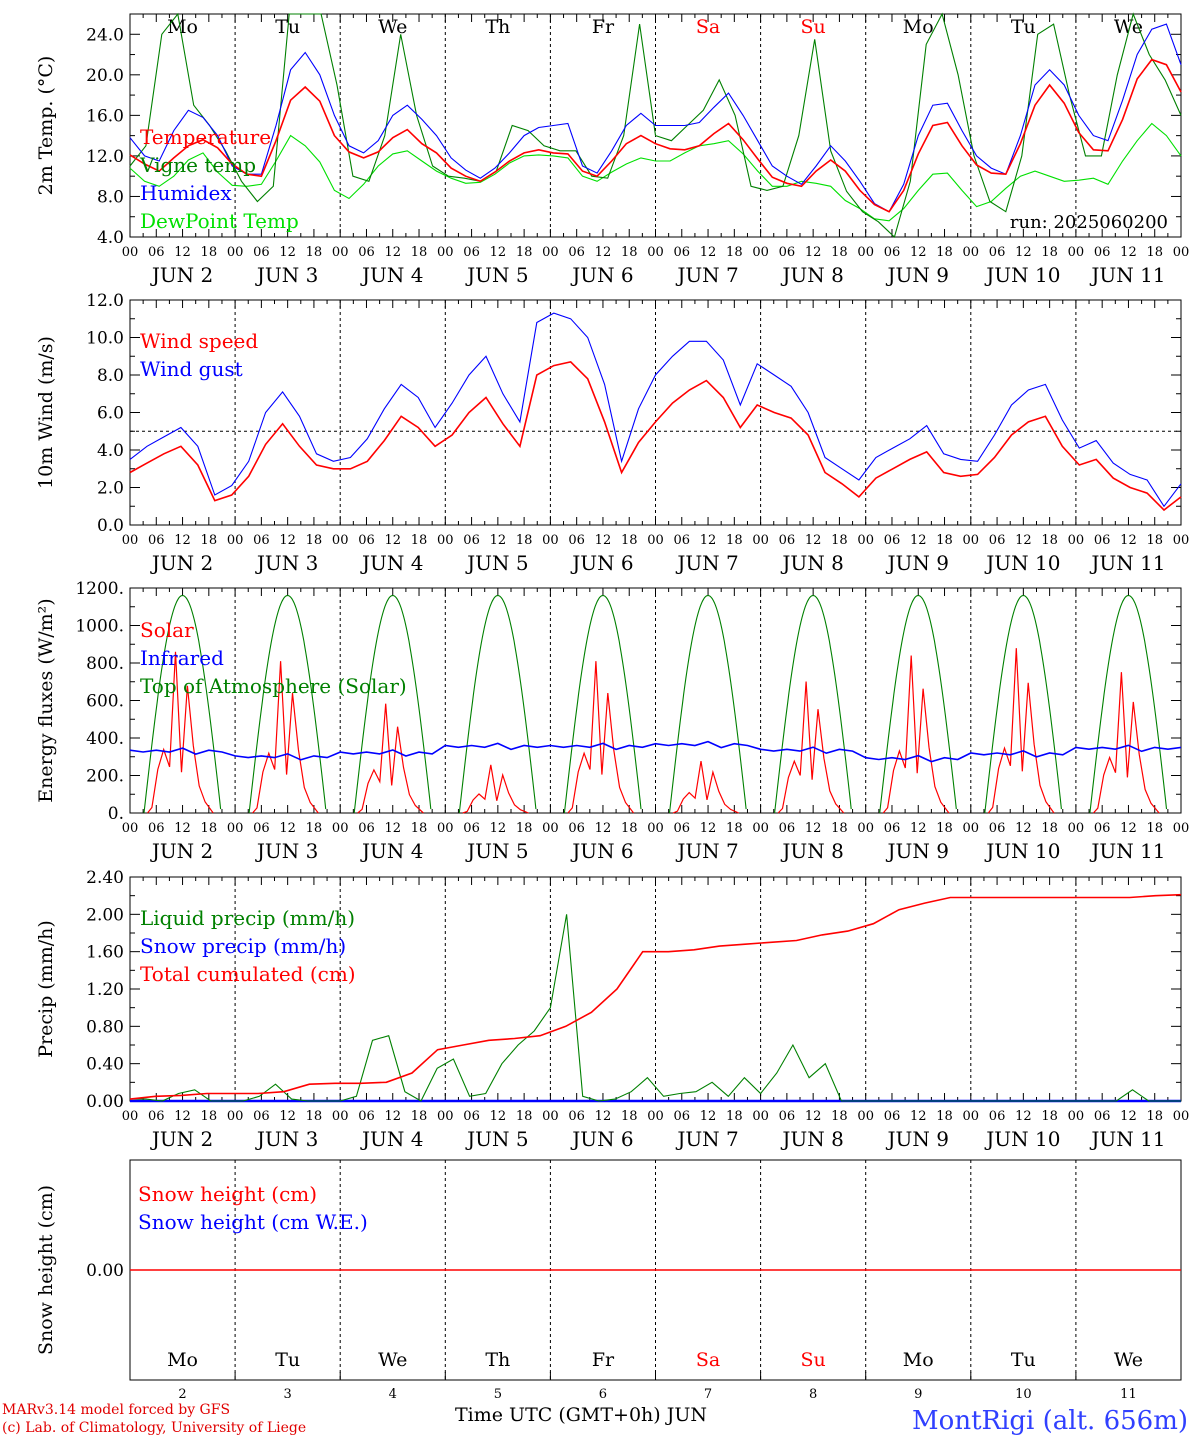  What do you see at coordinates (708, 1394) in the screenshot?
I see `day-number-label: 7` at bounding box center [708, 1394].